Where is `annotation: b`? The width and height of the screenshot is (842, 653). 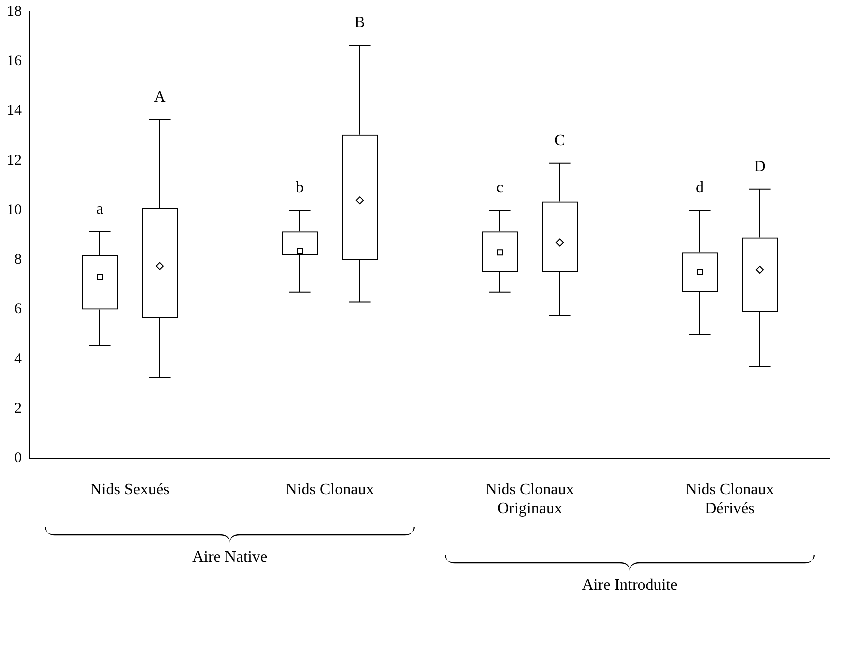 annotation: b is located at coordinates (300, 188).